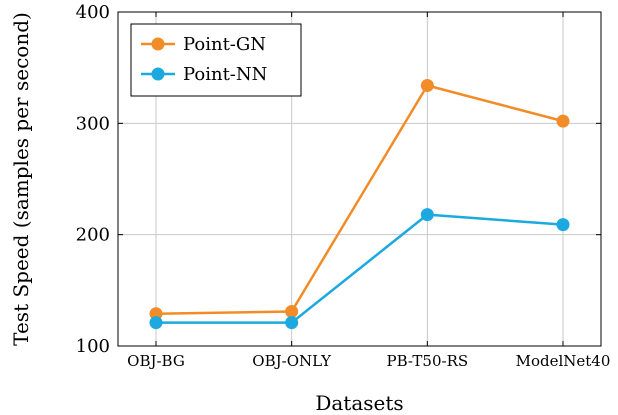 Image resolution: width=618 pixels, height=415 pixels. What do you see at coordinates (93, 235) in the screenshot?
I see `y-tick-label-200: 200` at bounding box center [93, 235].